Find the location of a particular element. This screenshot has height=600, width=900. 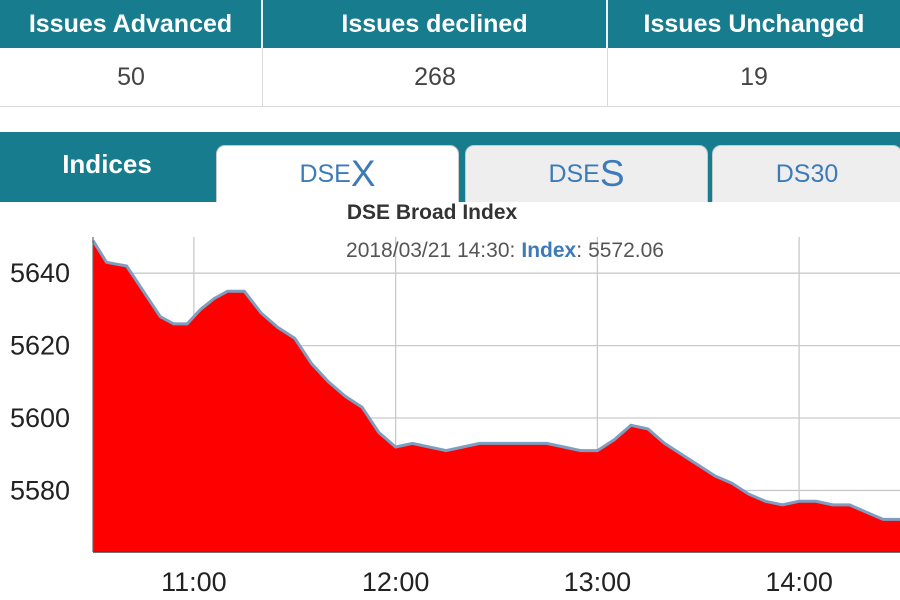

y-tick-labels: 5580 5600 5620 5640 is located at coordinates (40, 381).